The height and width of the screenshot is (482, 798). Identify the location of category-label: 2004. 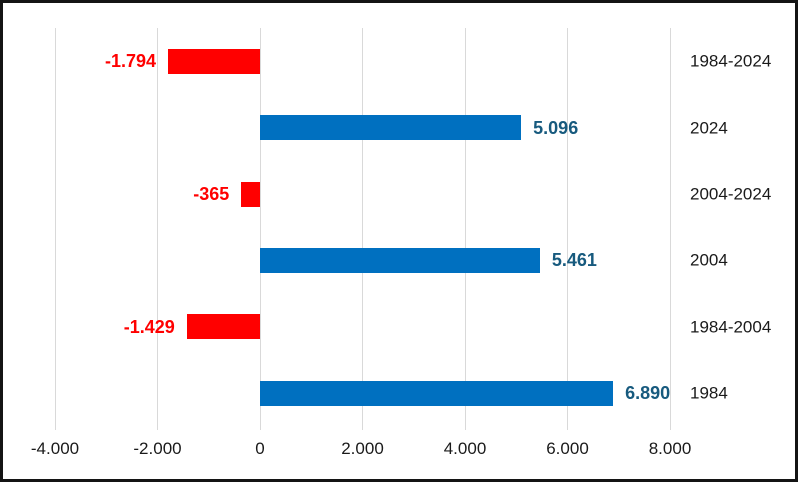
(709, 260).